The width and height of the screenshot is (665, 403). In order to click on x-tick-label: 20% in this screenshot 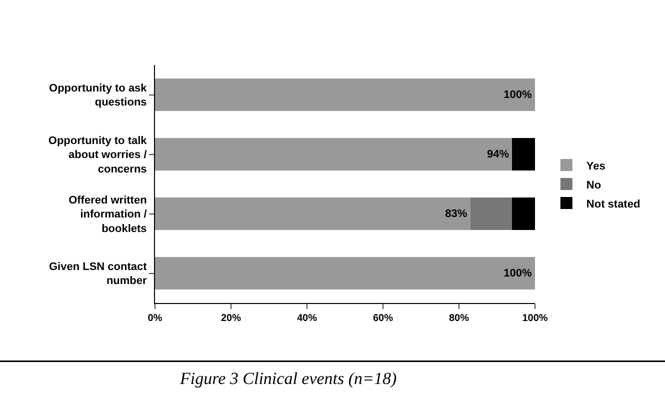, I will do `click(231, 318)`.